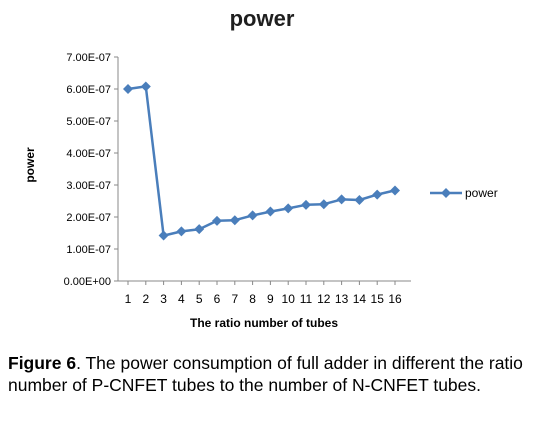  What do you see at coordinates (88, 250) in the screenshot?
I see `y-tick-label: 1.00E-07` at bounding box center [88, 250].